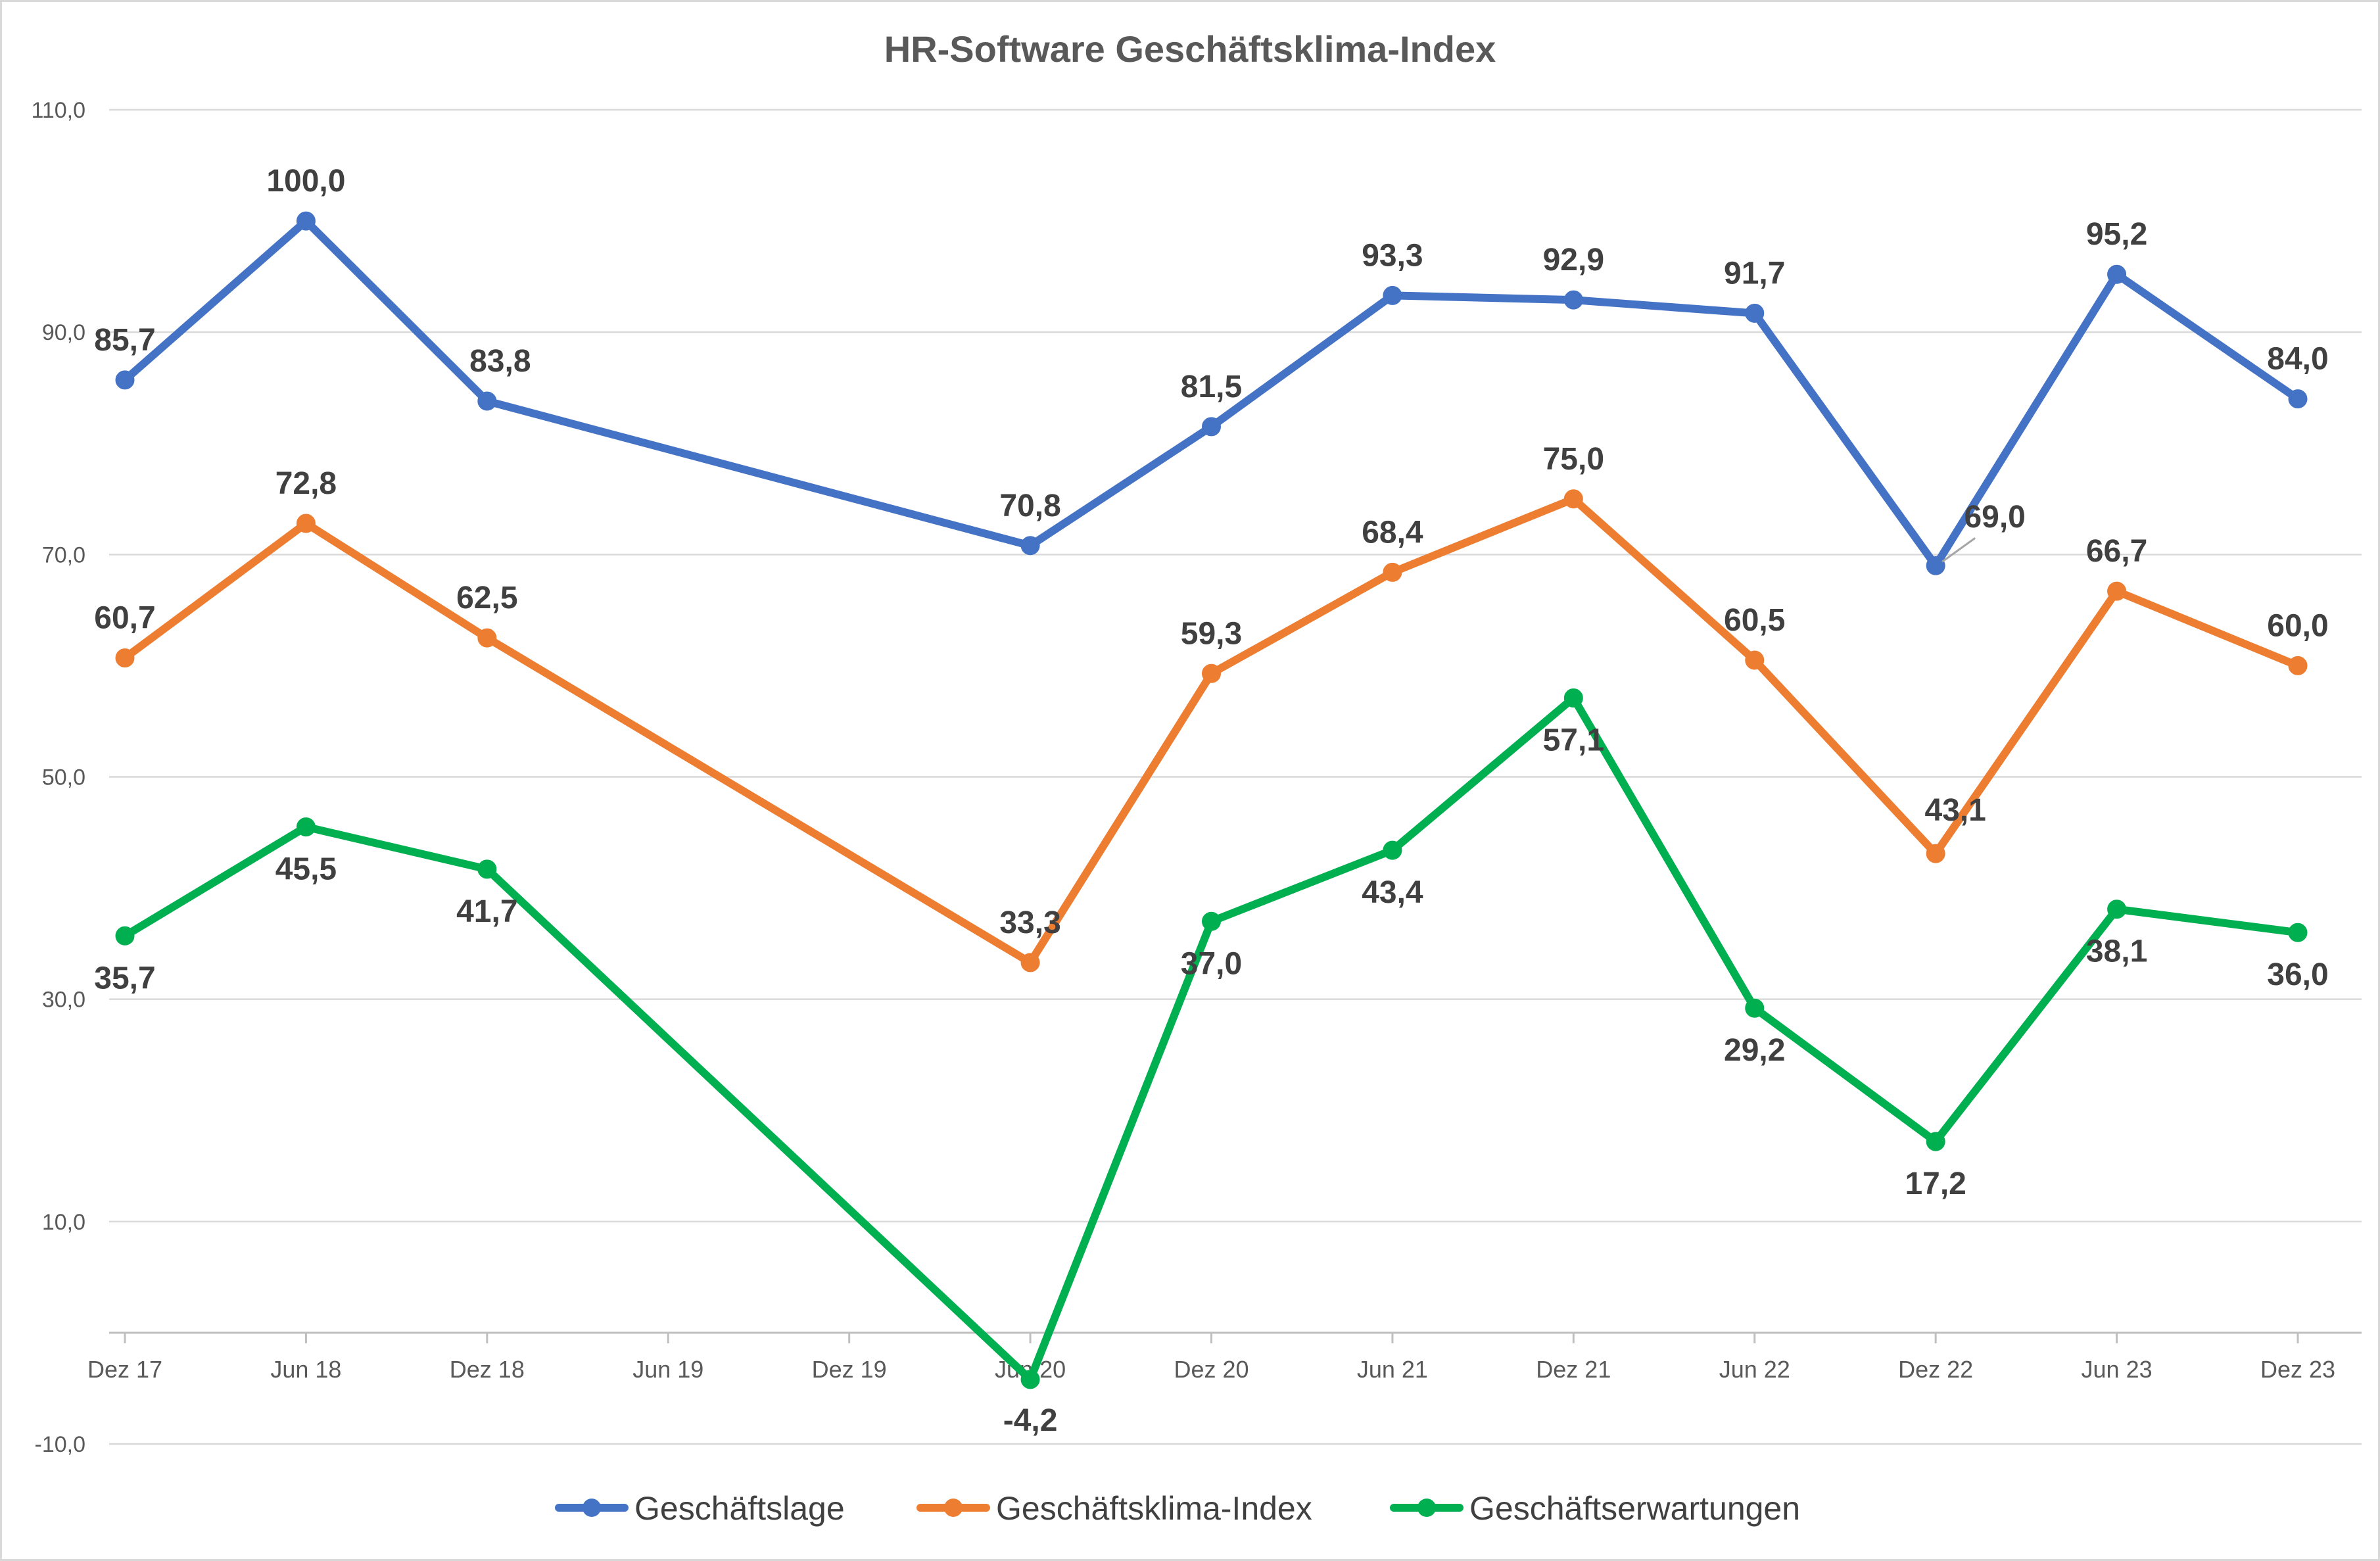 Image resolution: width=2380 pixels, height=1561 pixels. I want to click on chart-title: HR-Software Geschäftsklima-Index, so click(1190, 49).